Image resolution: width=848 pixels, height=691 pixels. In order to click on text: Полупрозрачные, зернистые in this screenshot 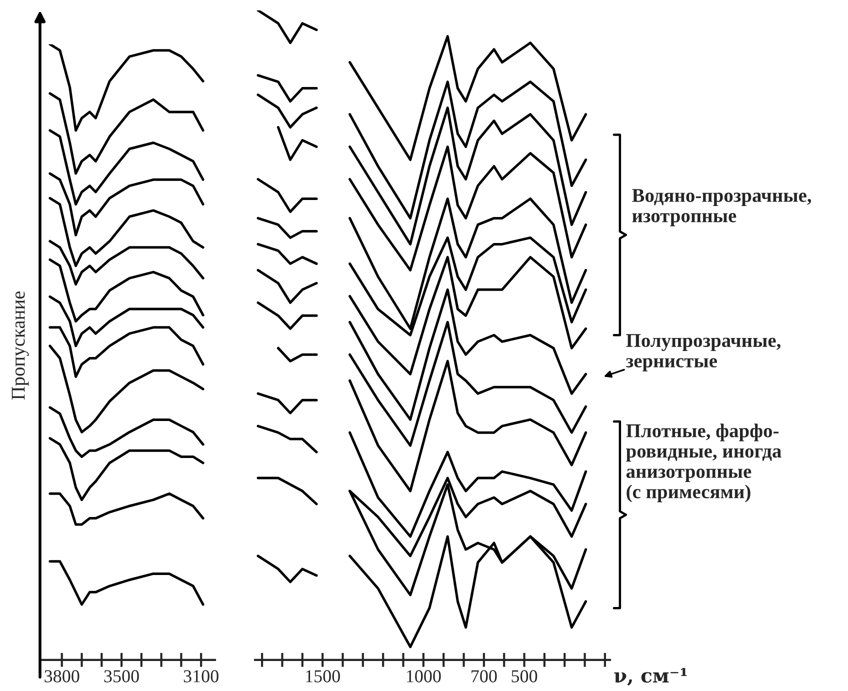, I will do `click(703, 353)`.